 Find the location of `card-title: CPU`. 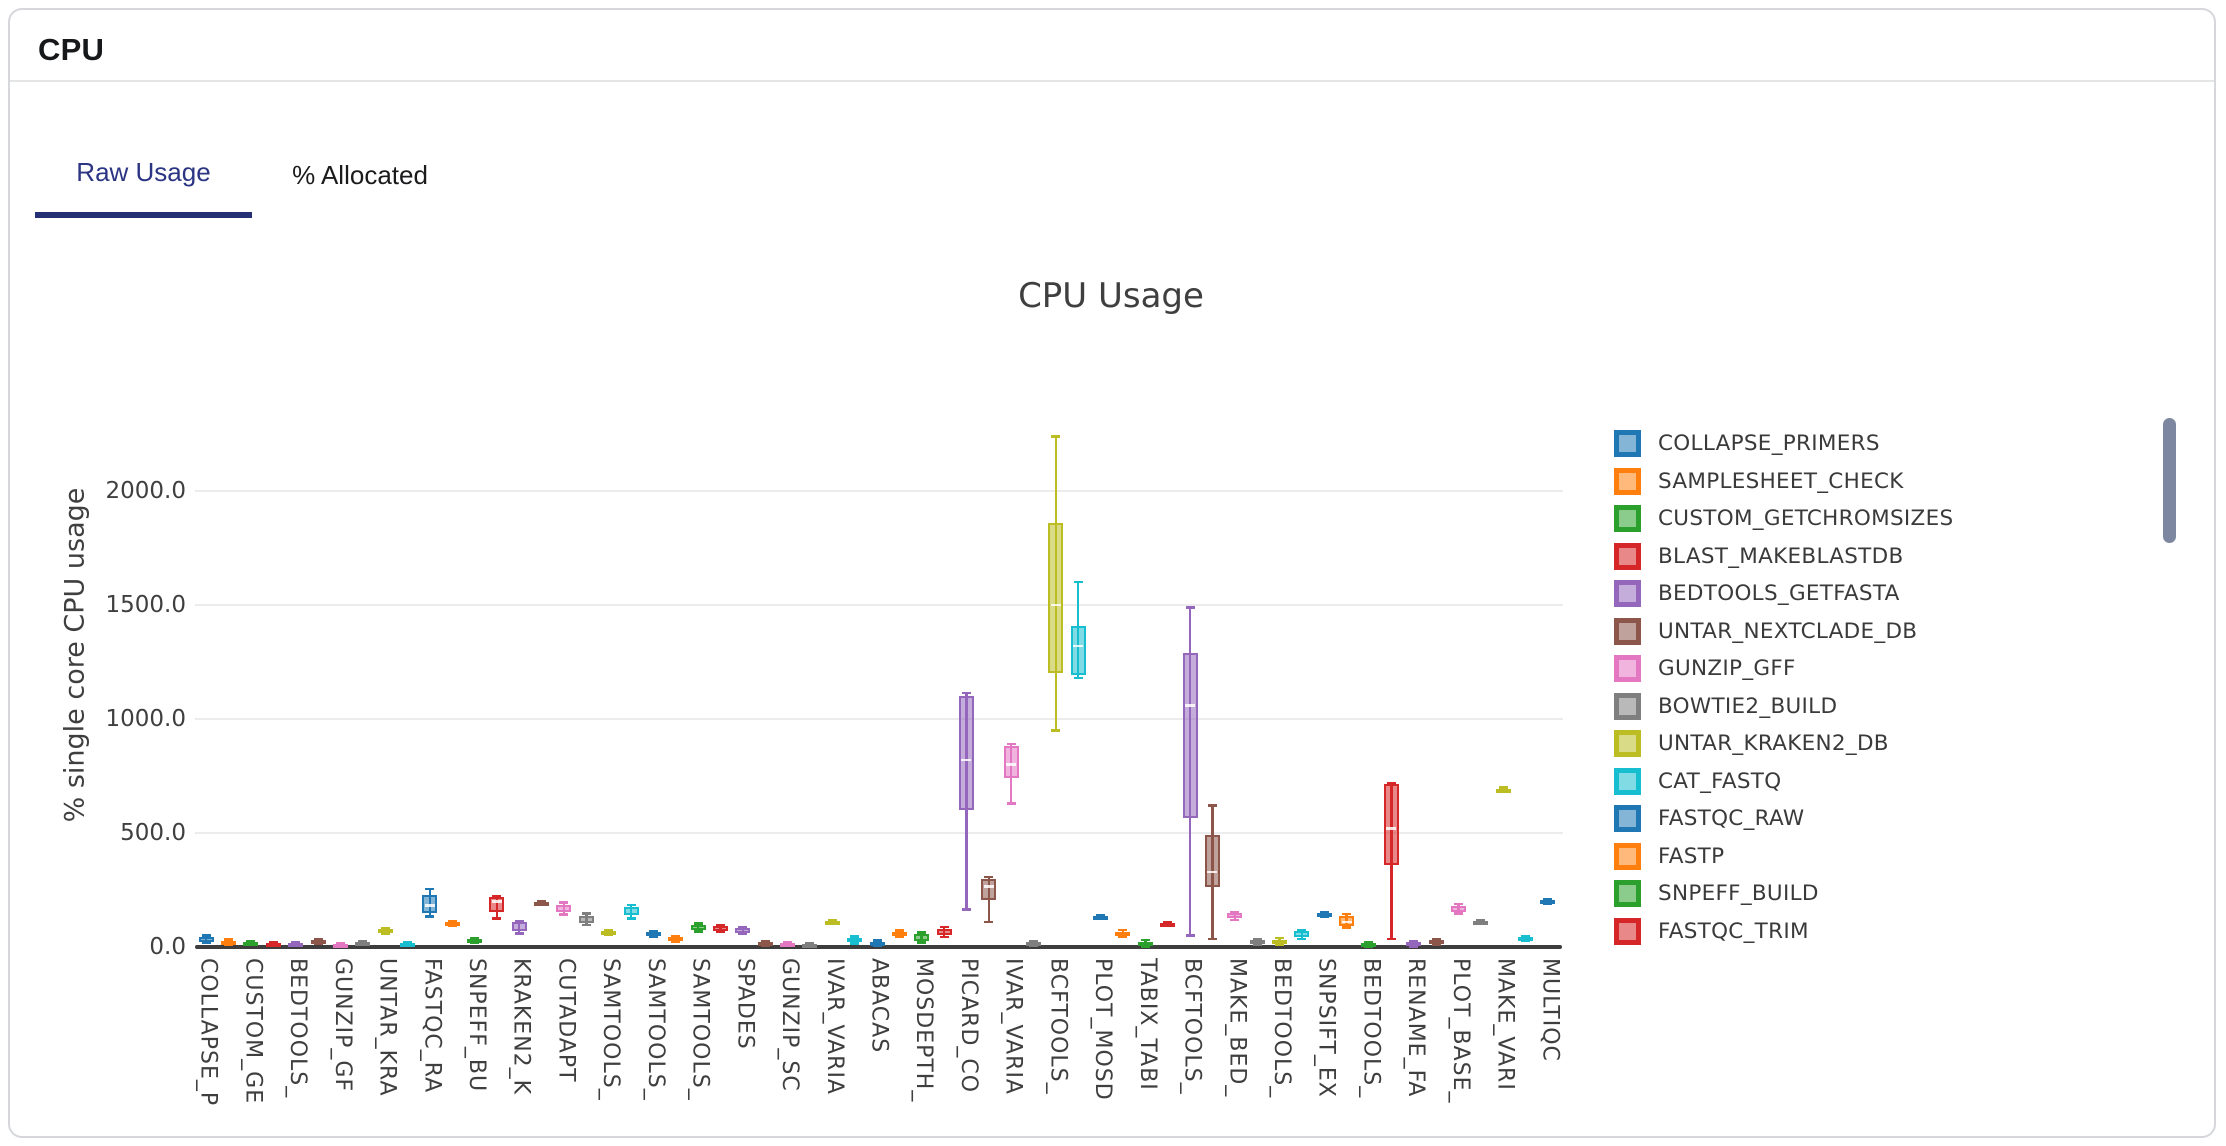

card-title: CPU is located at coordinates (71, 49).